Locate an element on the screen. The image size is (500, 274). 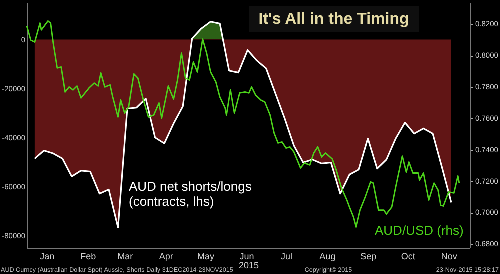
x-tick-label: Jan is located at coordinates (47, 257).